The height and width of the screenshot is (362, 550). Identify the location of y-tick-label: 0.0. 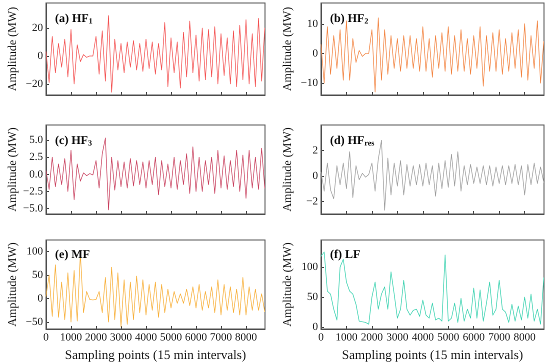
(36, 174).